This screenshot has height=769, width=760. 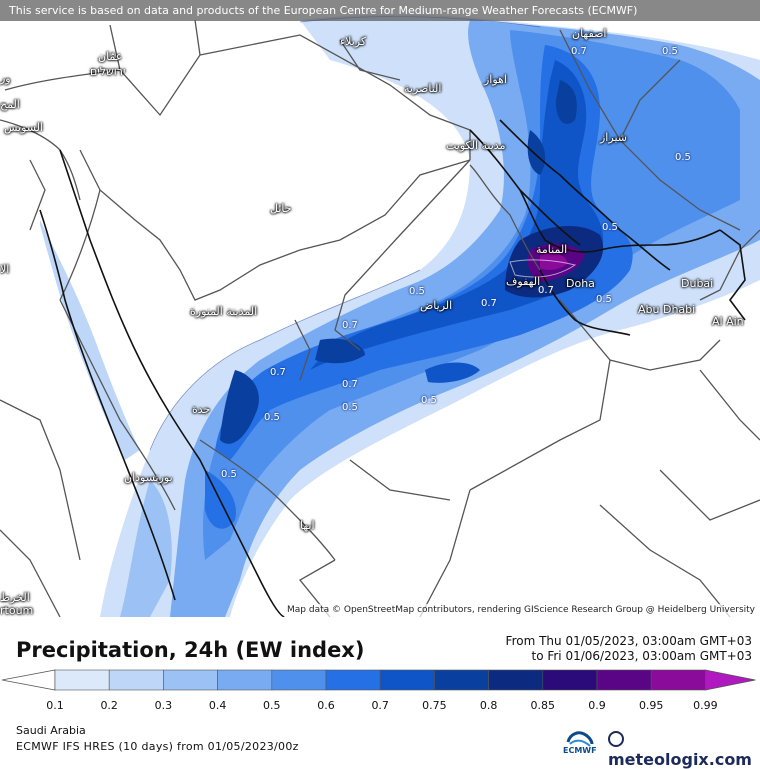 What do you see at coordinates (108, 71) in the screenshot?
I see `city-label-jerusalem: ירושלים` at bounding box center [108, 71].